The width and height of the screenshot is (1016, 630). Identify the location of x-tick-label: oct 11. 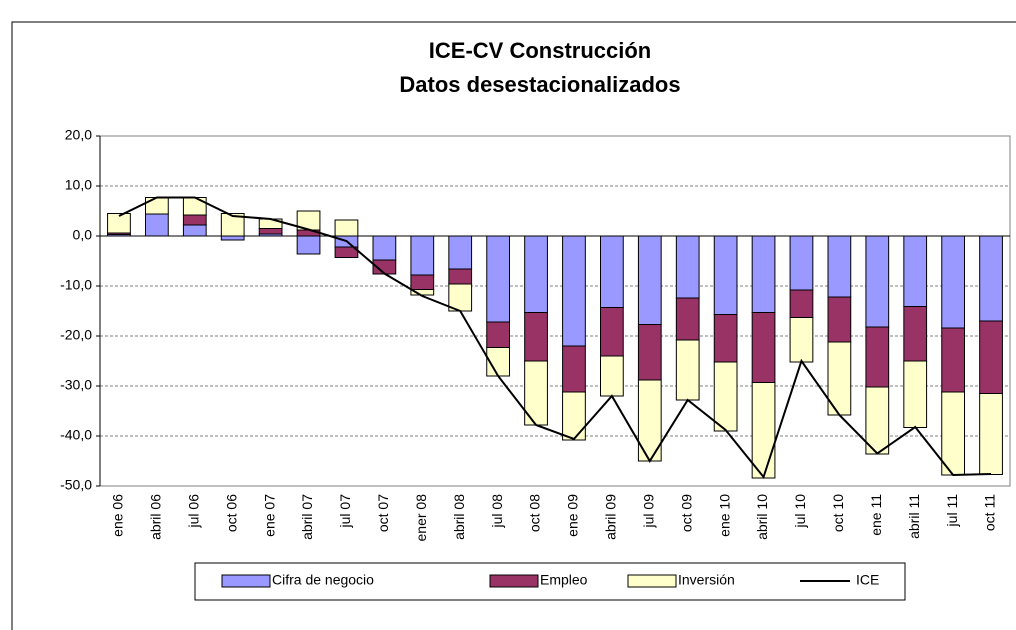
(990, 512).